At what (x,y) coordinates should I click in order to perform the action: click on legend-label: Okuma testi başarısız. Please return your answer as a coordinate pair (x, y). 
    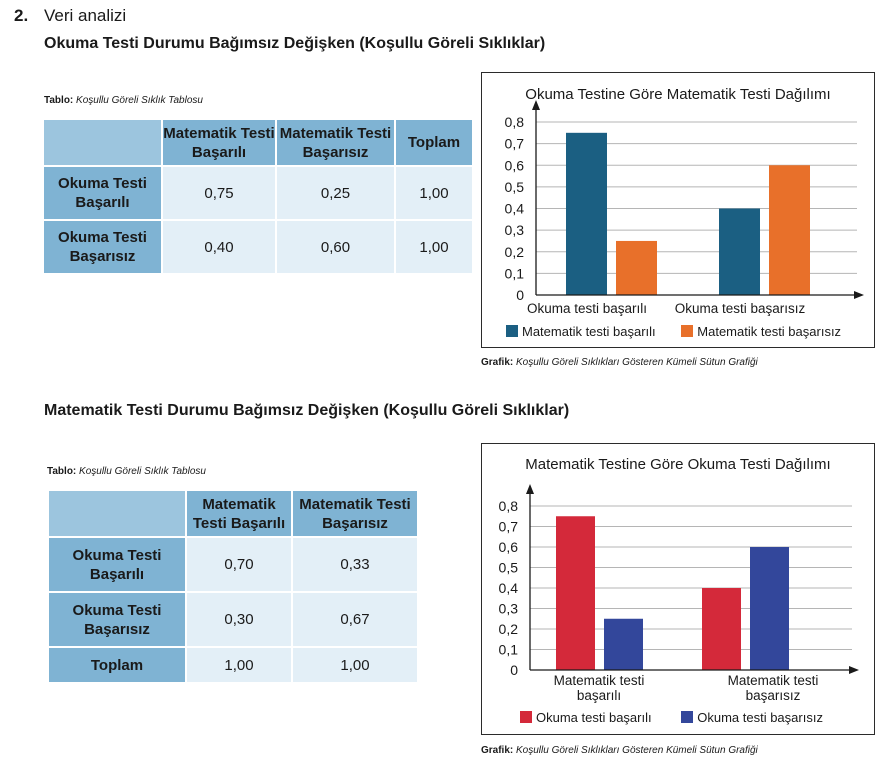
    Looking at the image, I should click on (760, 717).